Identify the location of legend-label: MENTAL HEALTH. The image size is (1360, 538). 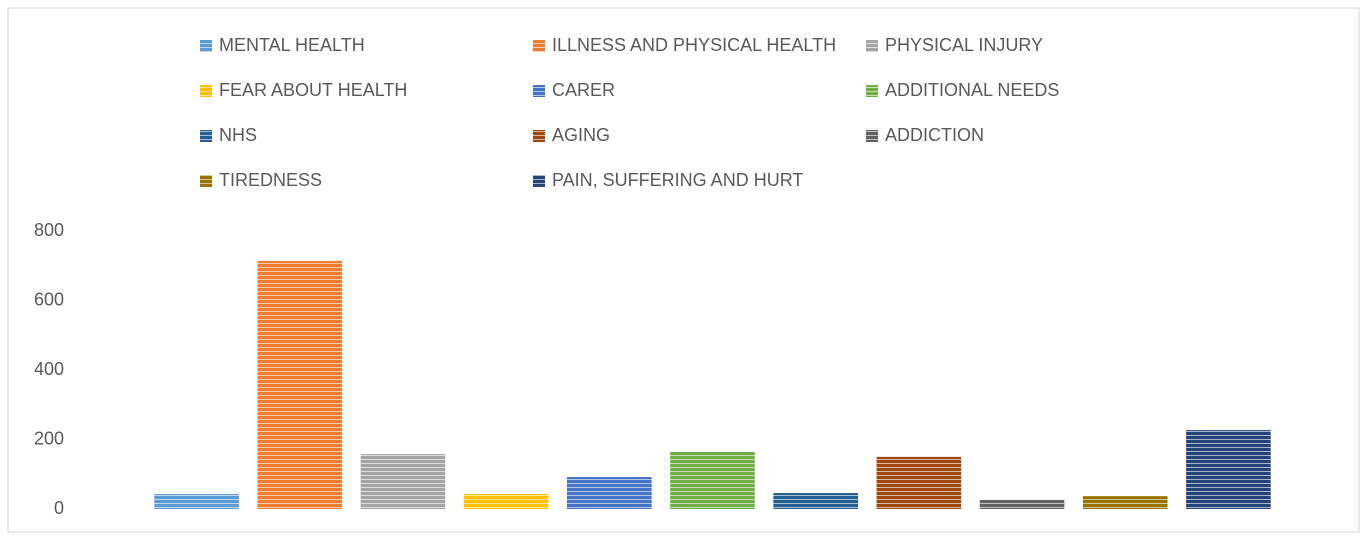
(292, 45).